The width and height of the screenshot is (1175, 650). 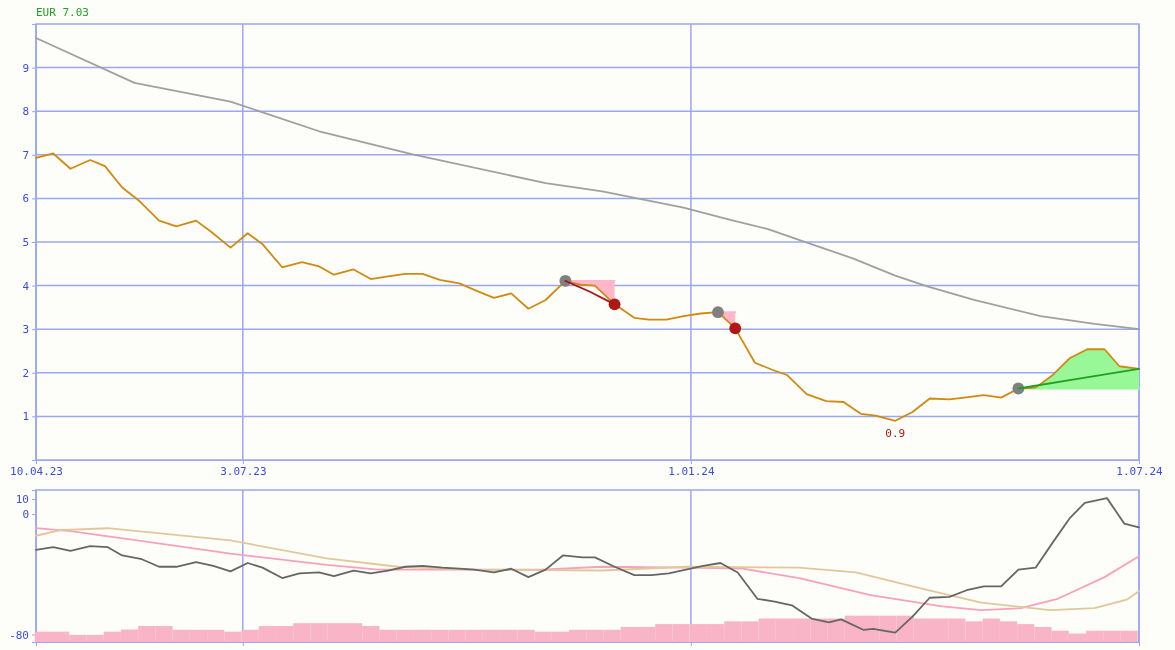 What do you see at coordinates (25, 515) in the screenshot?
I see `y-tick-label: 0` at bounding box center [25, 515].